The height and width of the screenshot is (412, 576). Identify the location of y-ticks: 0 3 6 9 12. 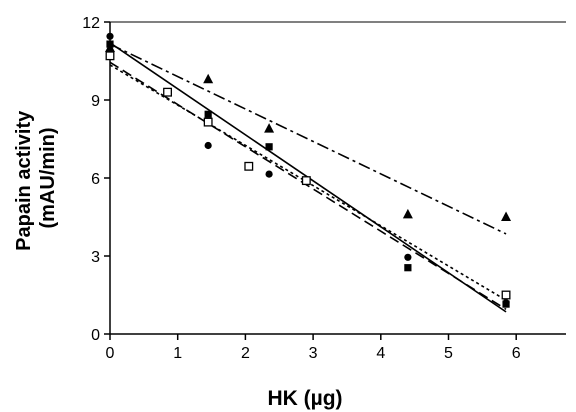
(96, 179).